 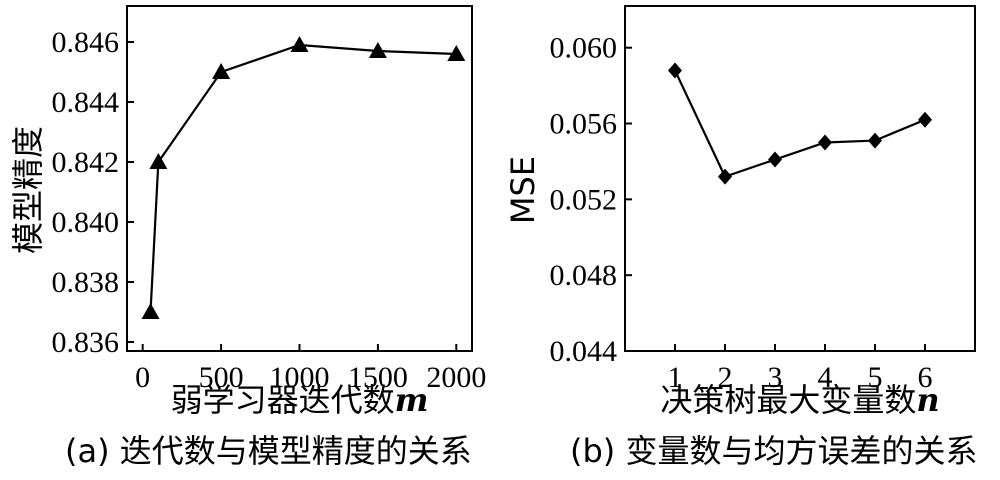 What do you see at coordinates (456, 377) in the screenshot?
I see `x-tick-label: 2000` at bounding box center [456, 377].